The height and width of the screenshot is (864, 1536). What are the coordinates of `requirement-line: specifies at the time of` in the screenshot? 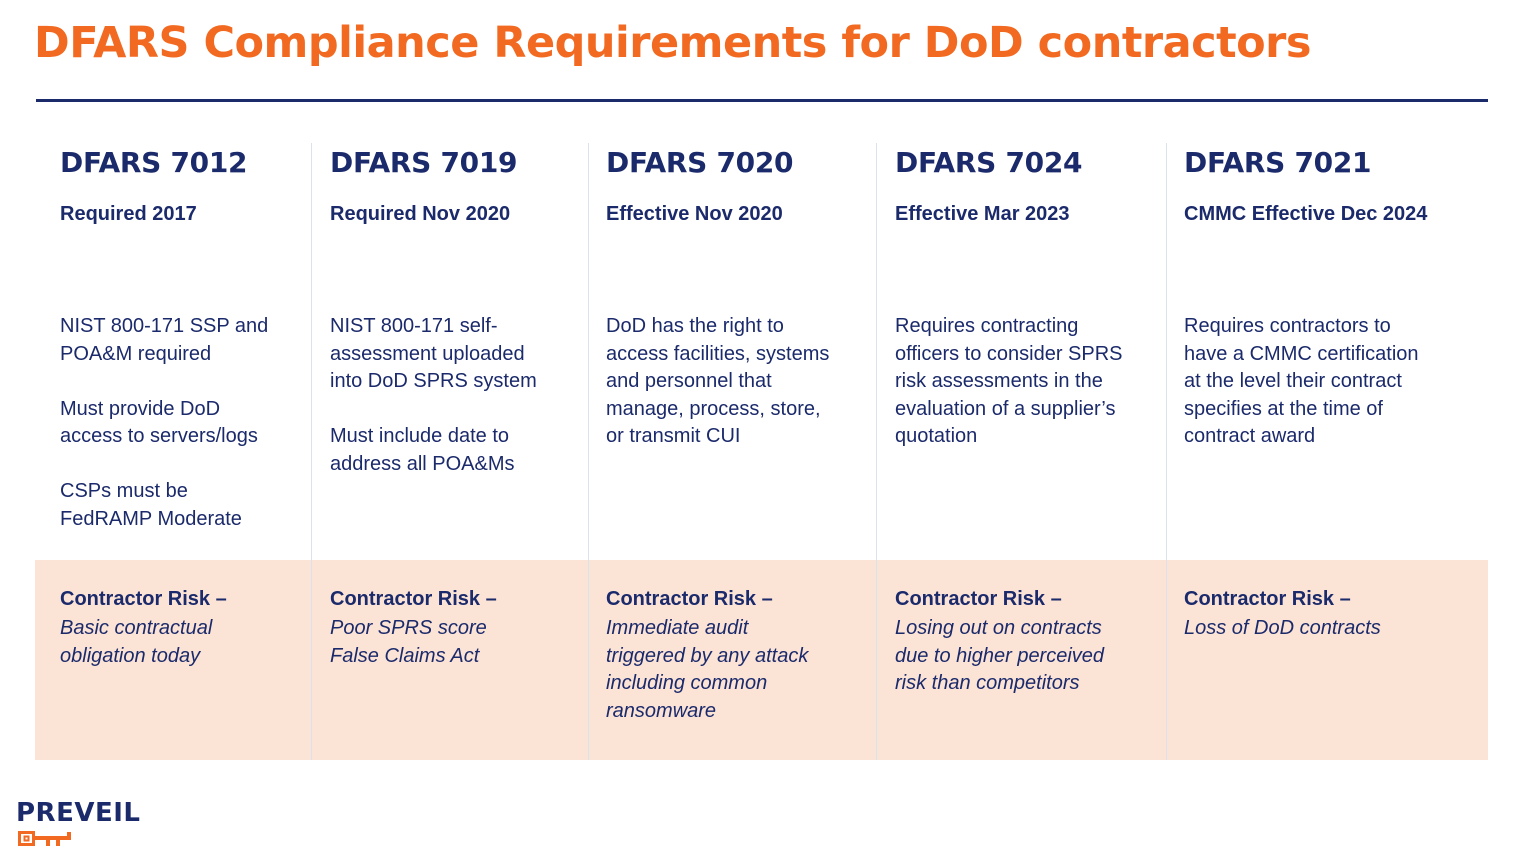 It's located at (1283, 408).